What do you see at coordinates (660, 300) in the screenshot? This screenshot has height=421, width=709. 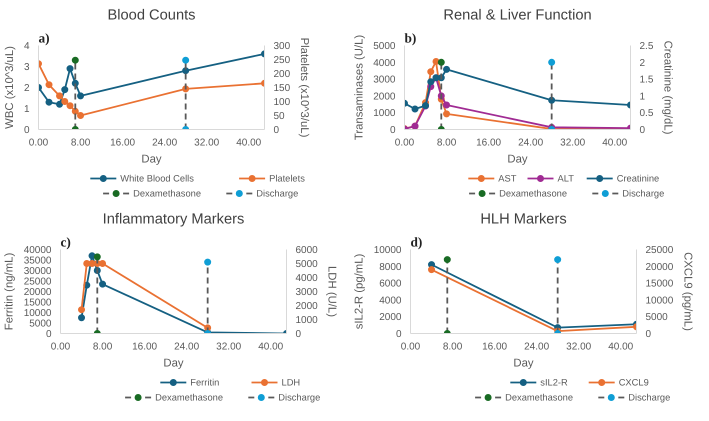 I see `y2-tick-label: 10000` at bounding box center [660, 300].